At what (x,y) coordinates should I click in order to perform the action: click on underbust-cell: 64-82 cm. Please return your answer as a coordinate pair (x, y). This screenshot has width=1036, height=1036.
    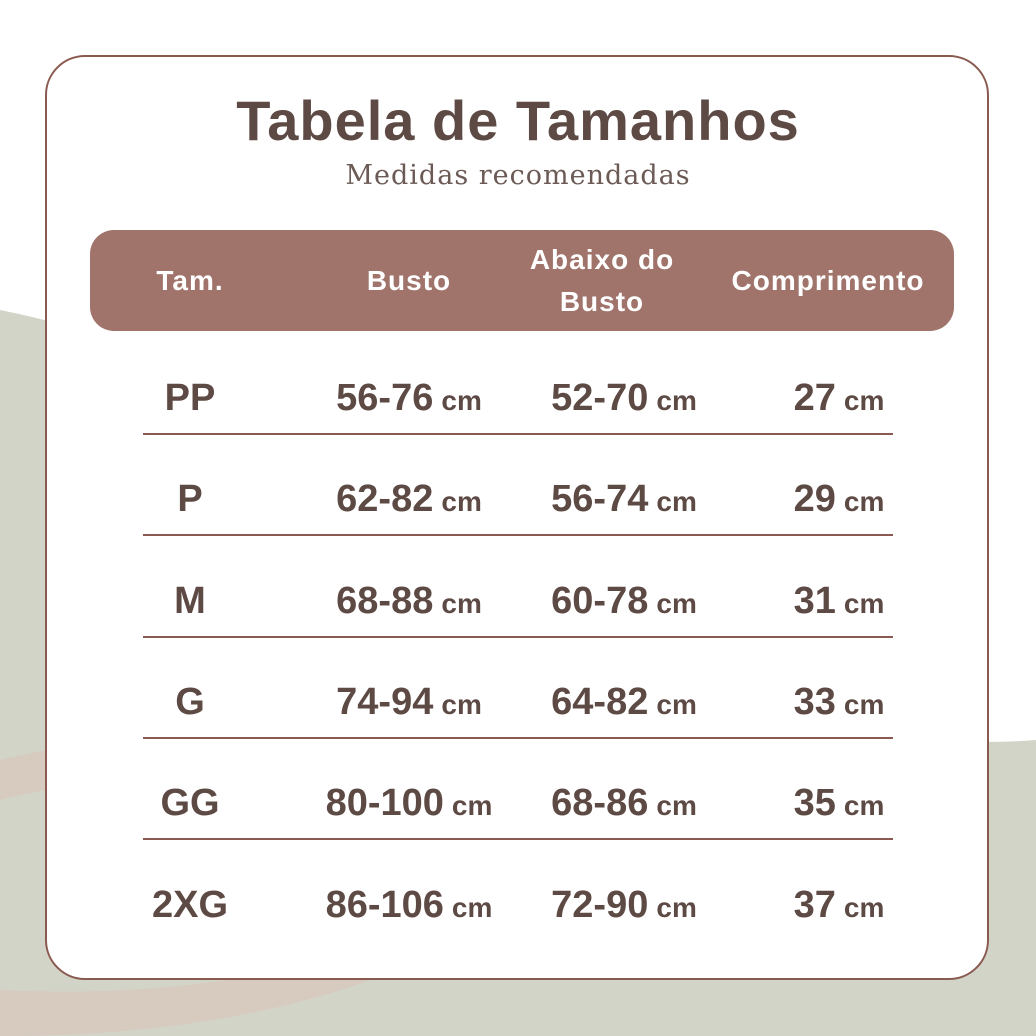
    Looking at the image, I should click on (624, 702).